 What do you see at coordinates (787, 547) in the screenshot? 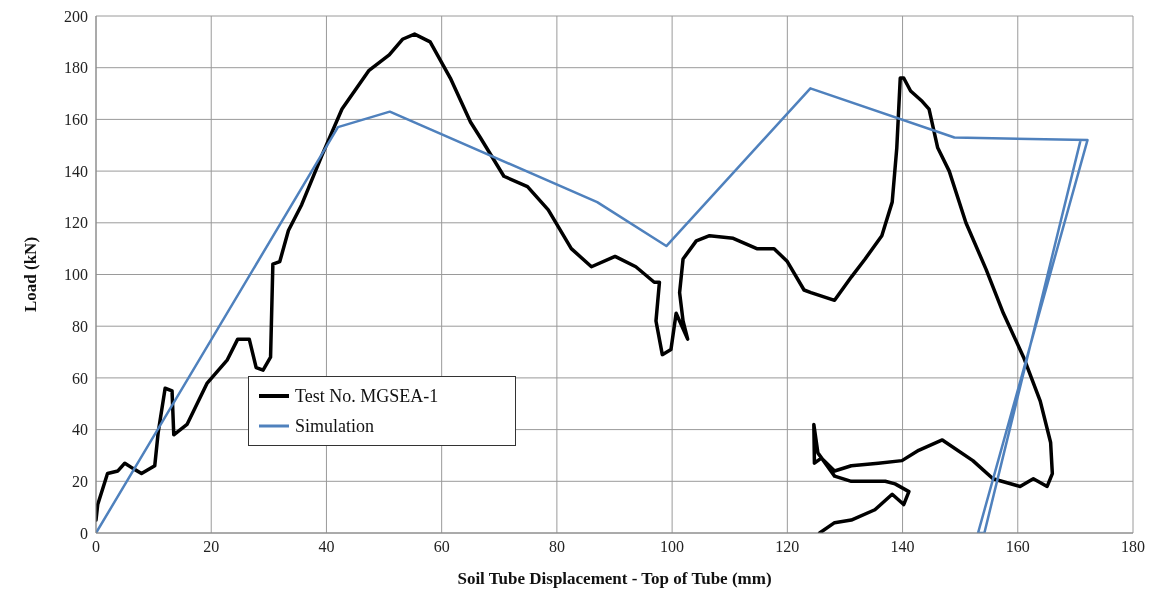
I see `x-tick-label: 120` at bounding box center [787, 547].